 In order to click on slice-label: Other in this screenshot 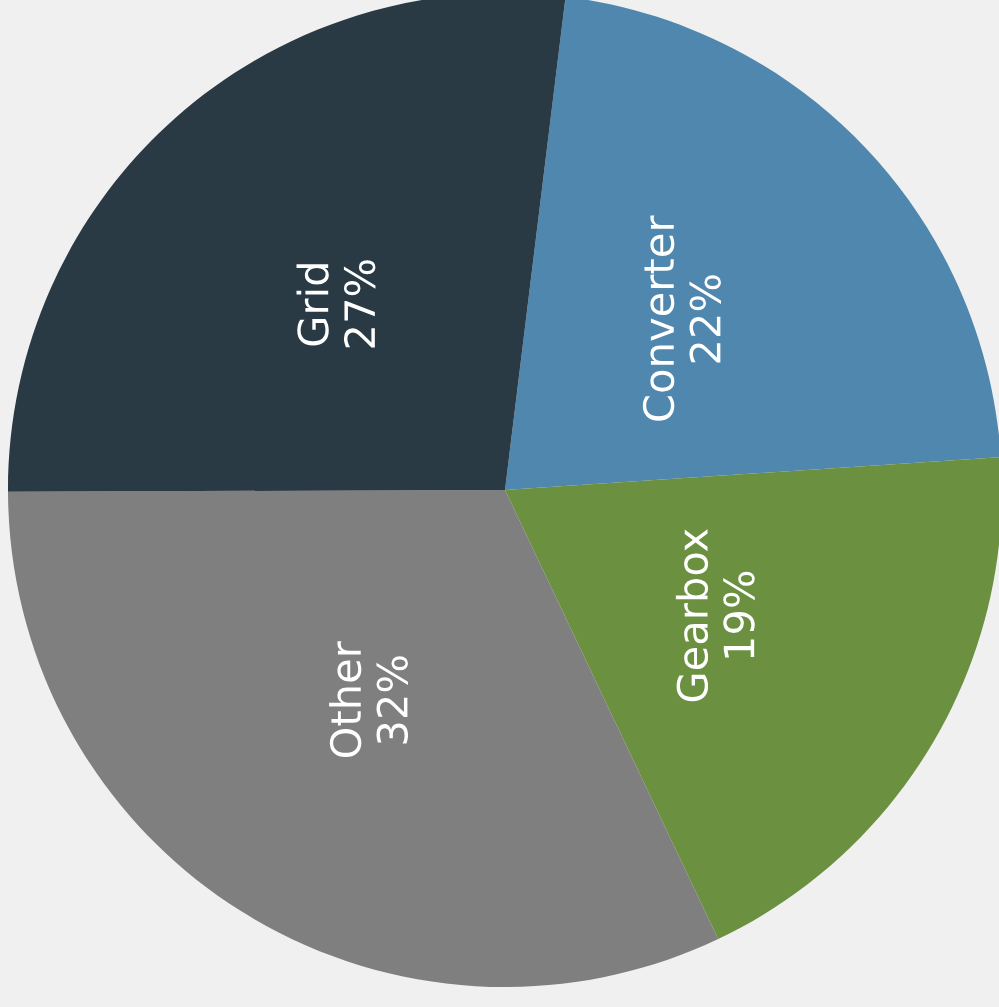, I will do `click(345, 699)`.